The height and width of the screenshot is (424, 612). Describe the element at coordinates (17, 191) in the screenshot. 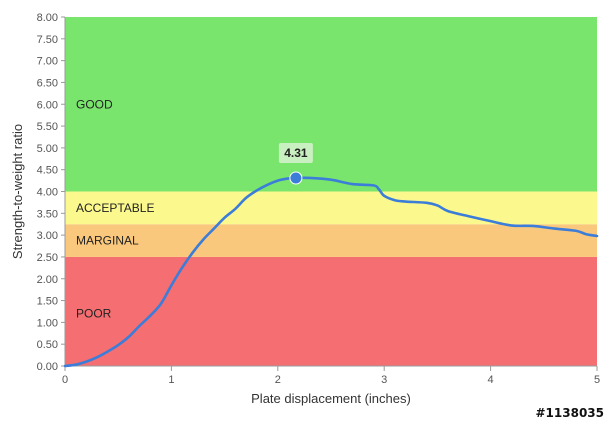

I see `y-axis-title: Strength-to-weight ratio` at that location.